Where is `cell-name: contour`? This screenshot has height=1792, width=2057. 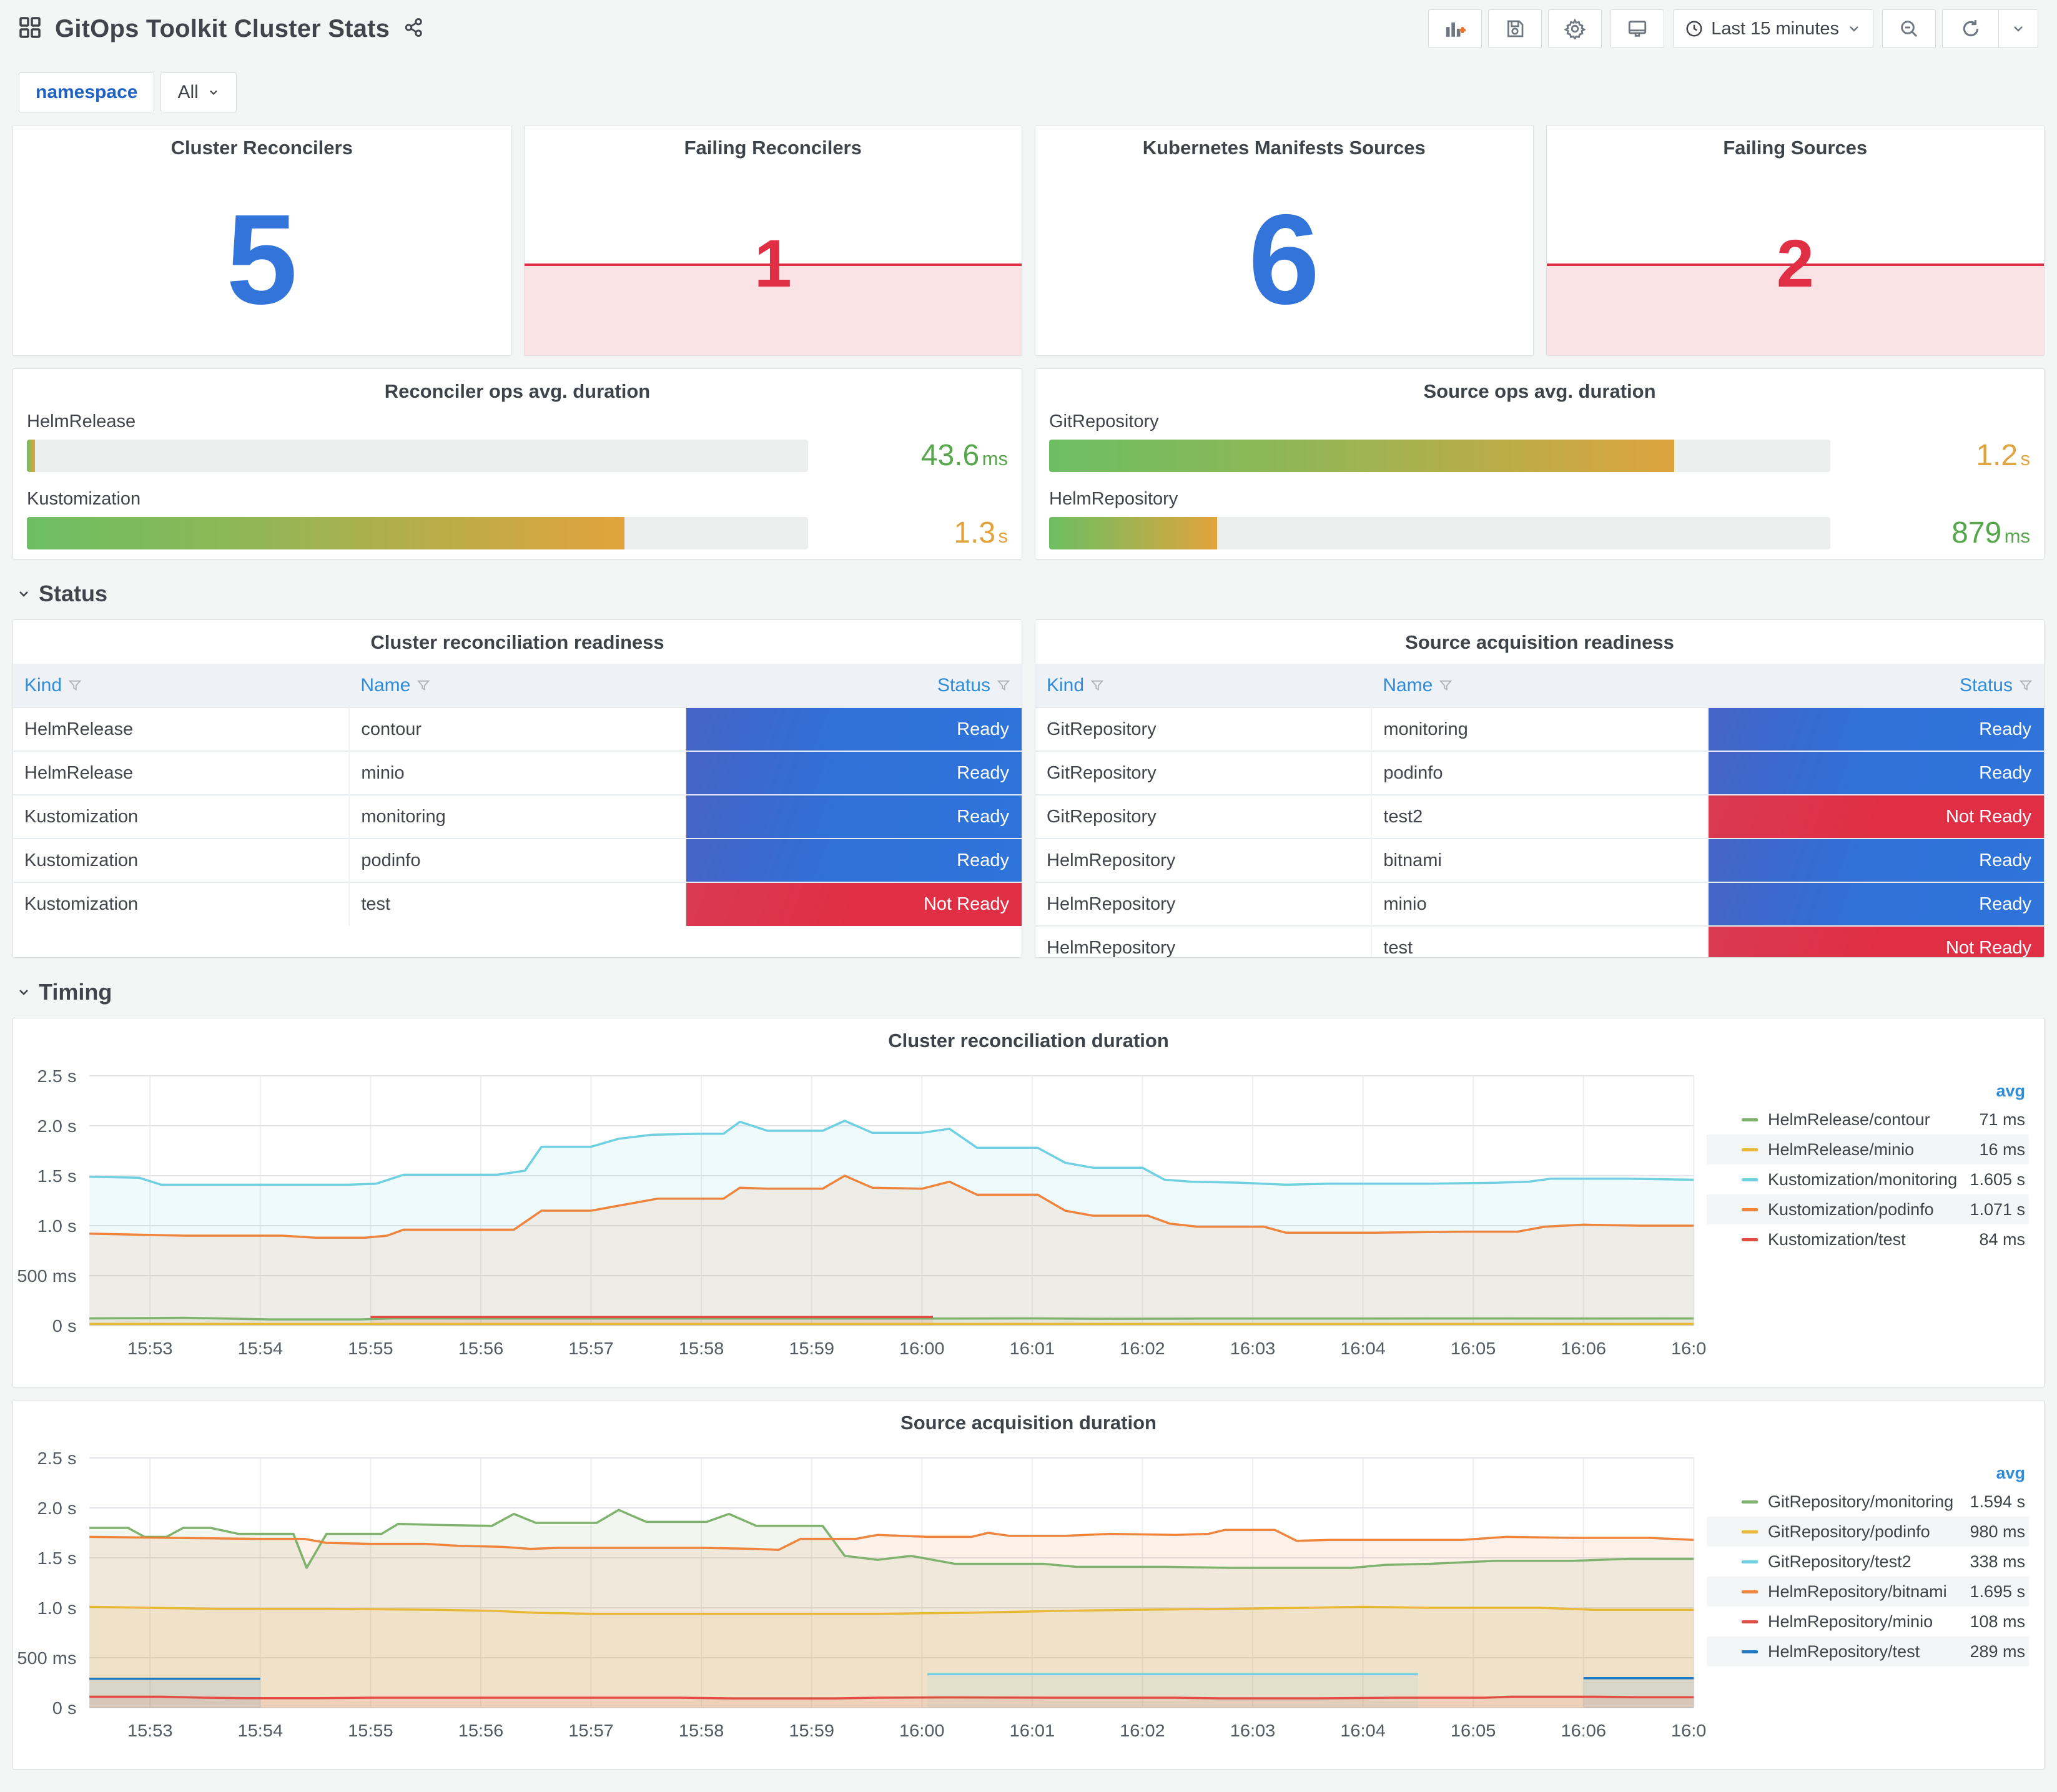 cell-name: contour is located at coordinates (517, 729).